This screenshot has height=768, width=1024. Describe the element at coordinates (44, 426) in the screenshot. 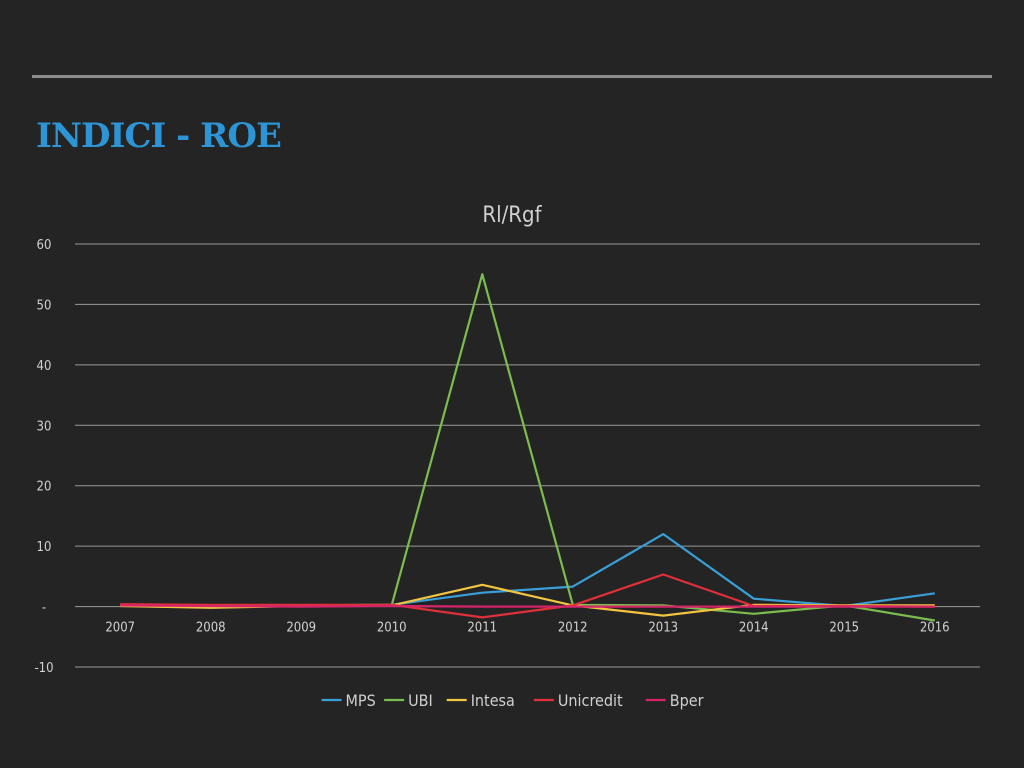

I see `y-tick-label: 30` at that location.